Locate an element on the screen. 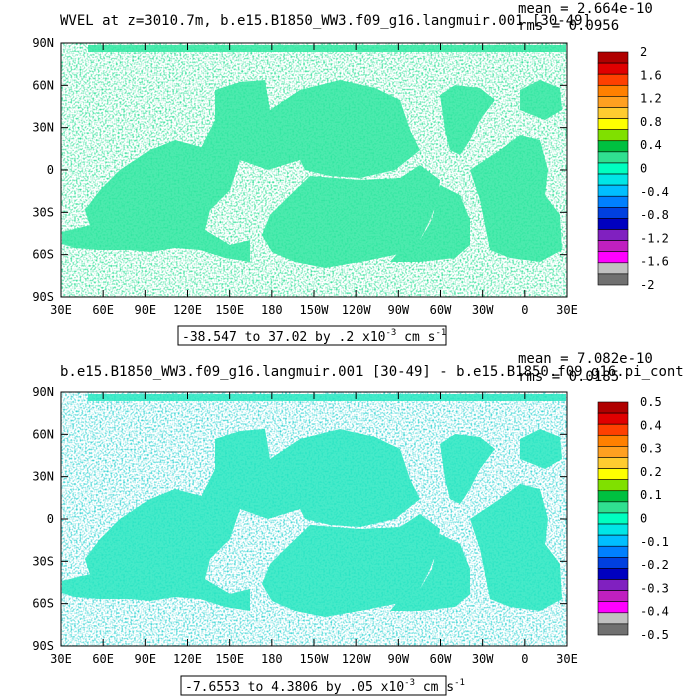  colorbar: 2 1.6 1.2 0.8 0.4 0 -0.4 -0.8 -1.2 -1.6 -2 is located at coordinates (633, 168).